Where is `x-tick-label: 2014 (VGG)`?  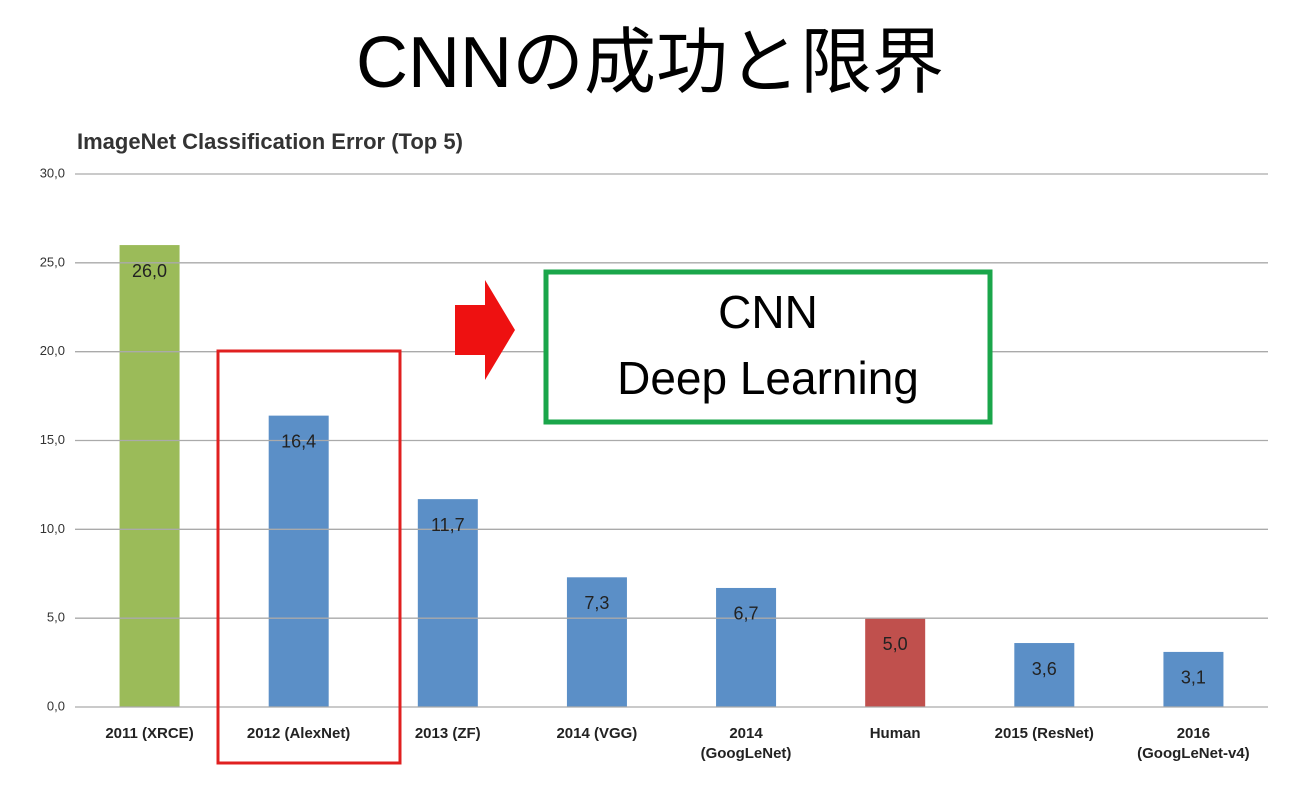 x-tick-label: 2014 (VGG) is located at coordinates (597, 733).